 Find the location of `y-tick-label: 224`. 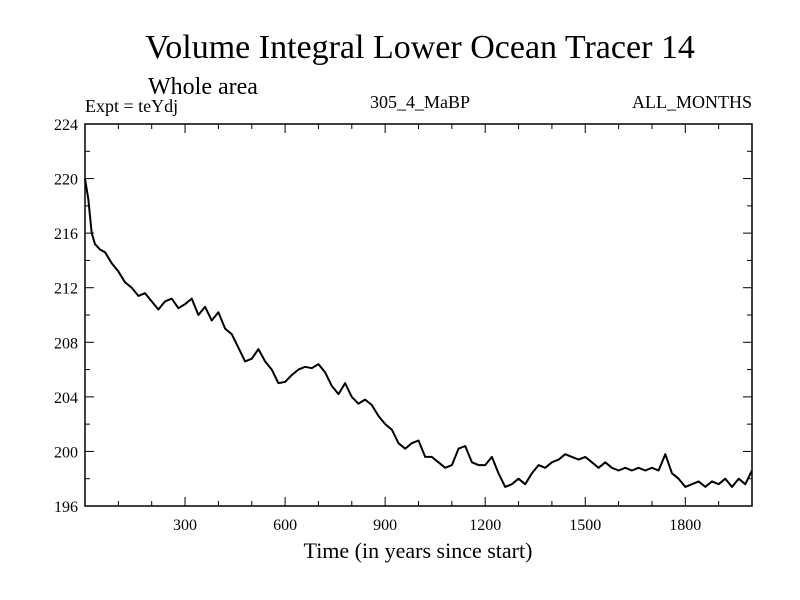

y-tick-label: 224 is located at coordinates (66, 125).